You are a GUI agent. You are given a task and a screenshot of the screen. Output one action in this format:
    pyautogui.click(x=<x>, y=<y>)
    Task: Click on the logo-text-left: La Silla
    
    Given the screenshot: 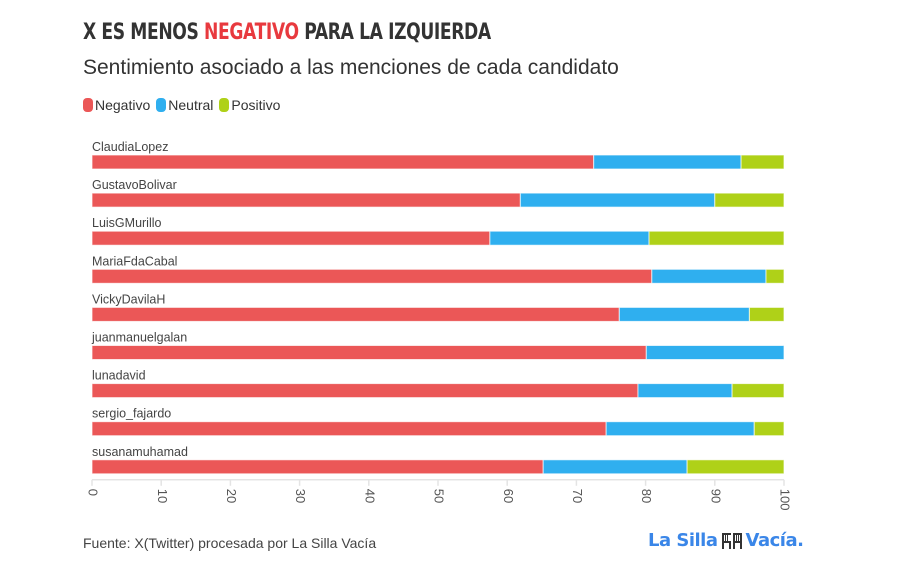 What is the action you would take?
    pyautogui.click(x=683, y=540)
    